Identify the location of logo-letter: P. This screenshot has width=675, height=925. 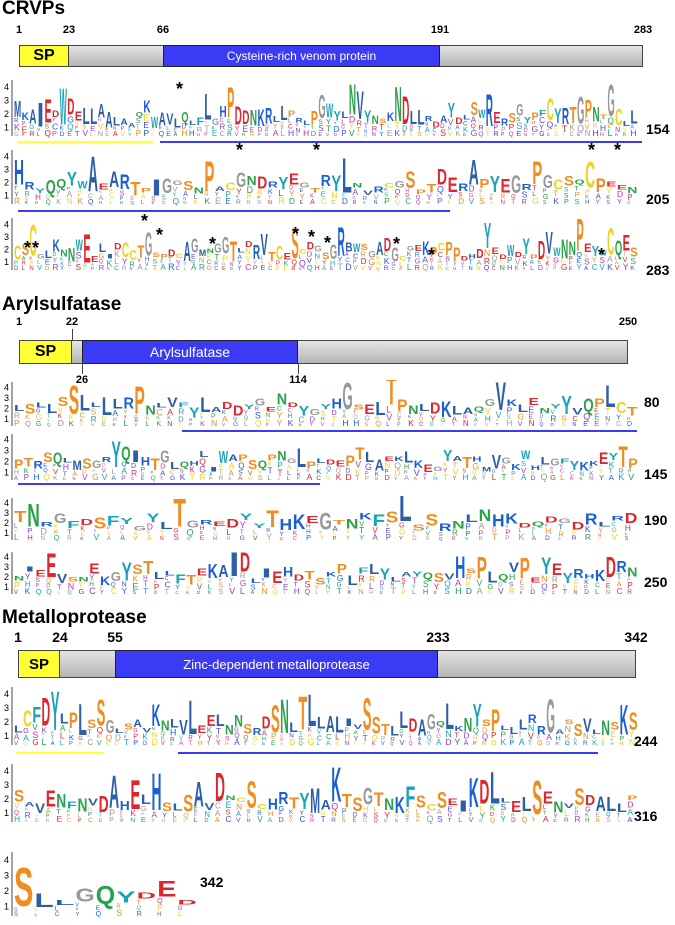
(632, 799).